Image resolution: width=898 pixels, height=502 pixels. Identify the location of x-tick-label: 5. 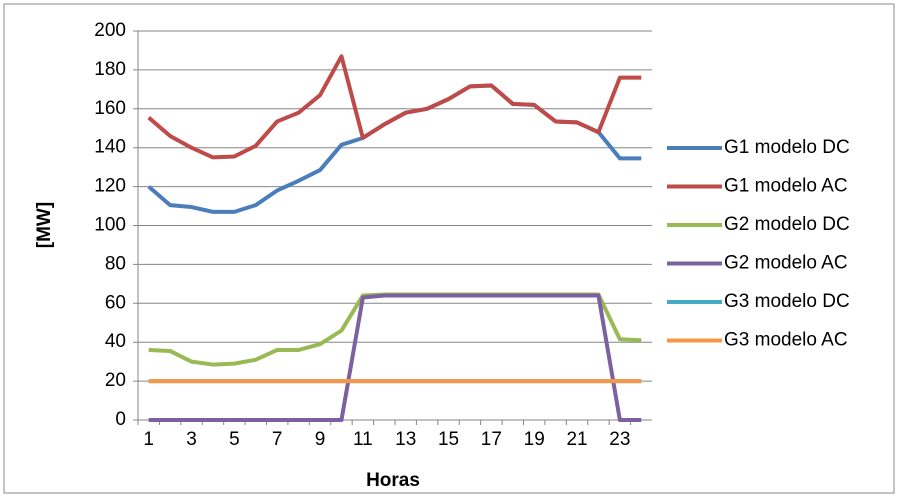
(234, 439).